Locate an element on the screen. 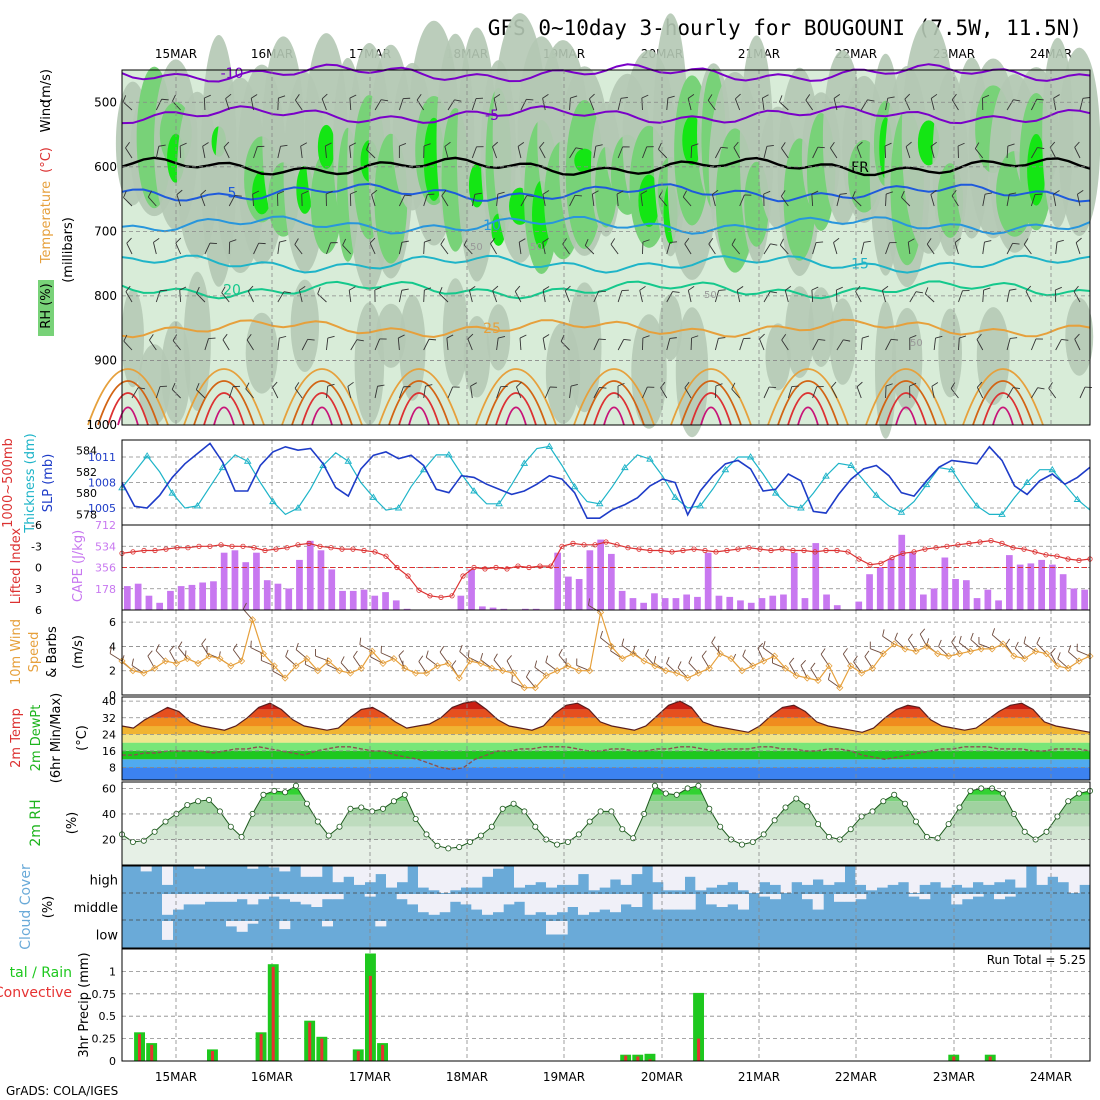 The image size is (1100, 1100). surface-temperature-contour is located at coordinates (224, 409).